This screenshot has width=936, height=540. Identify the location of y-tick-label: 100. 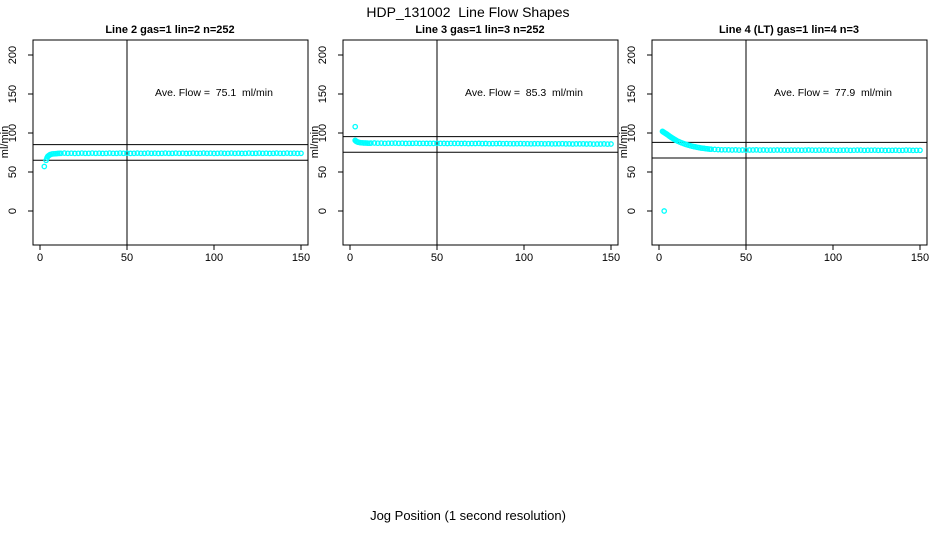
(323, 133).